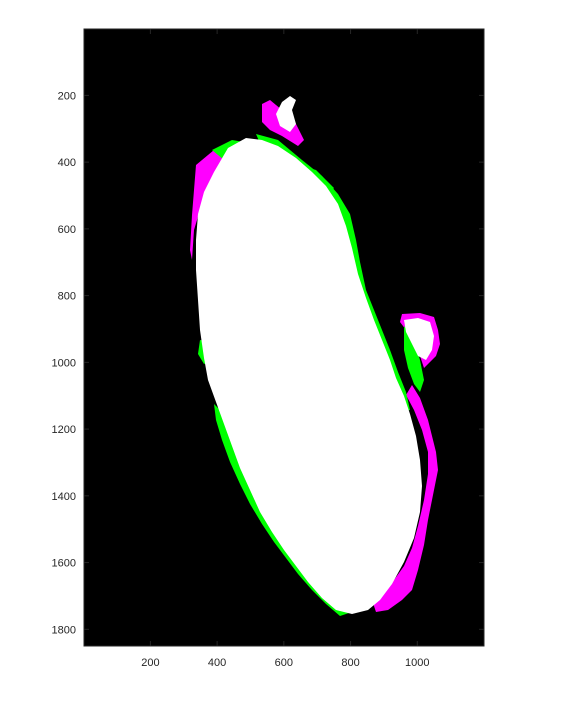  I want to click on x-tick-label: 200, so click(150, 663).